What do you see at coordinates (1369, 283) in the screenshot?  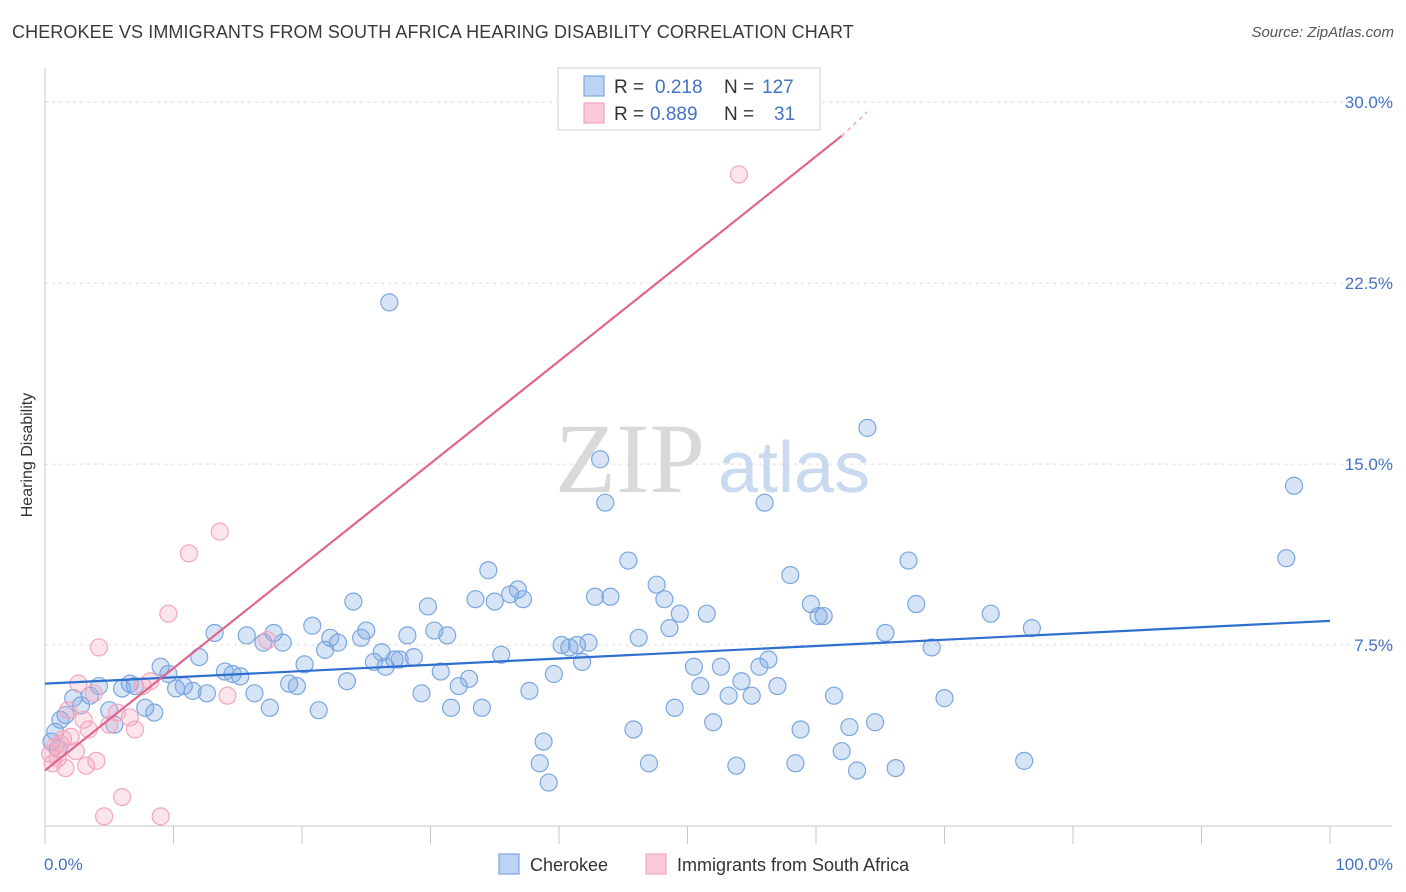 I see `y-tick-label-2: 22.5%` at bounding box center [1369, 283].